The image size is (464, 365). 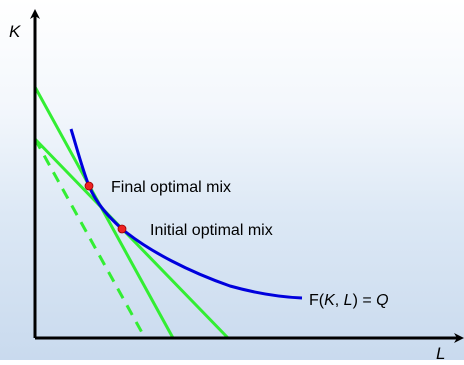 What do you see at coordinates (349, 300) in the screenshot?
I see `isoquant-label: F(K, L) = Q` at bounding box center [349, 300].